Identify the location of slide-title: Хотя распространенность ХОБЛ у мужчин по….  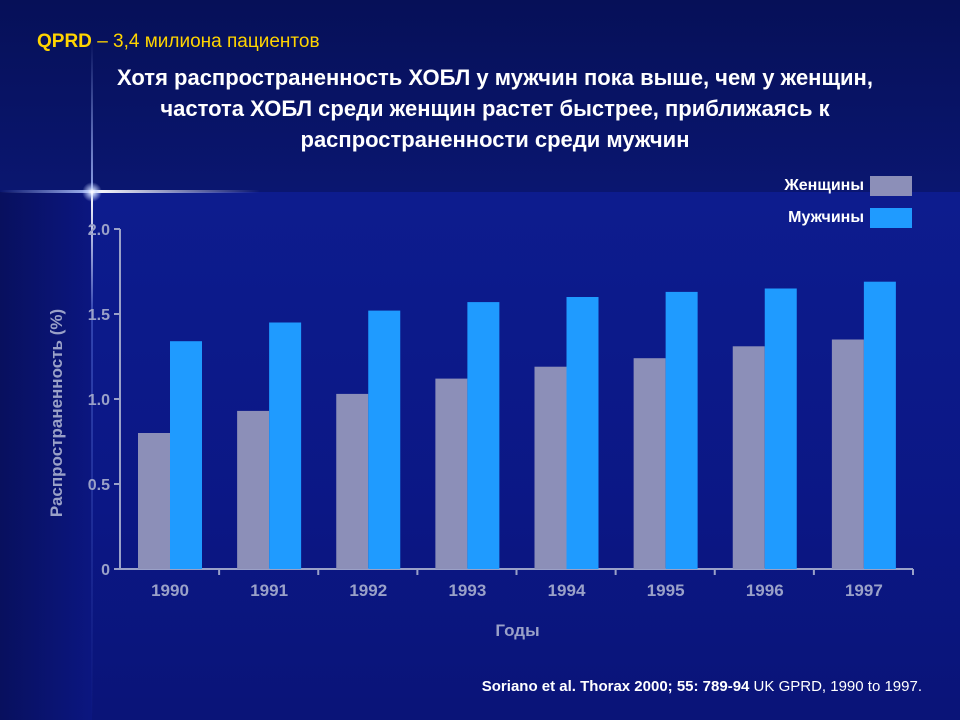
(495, 108).